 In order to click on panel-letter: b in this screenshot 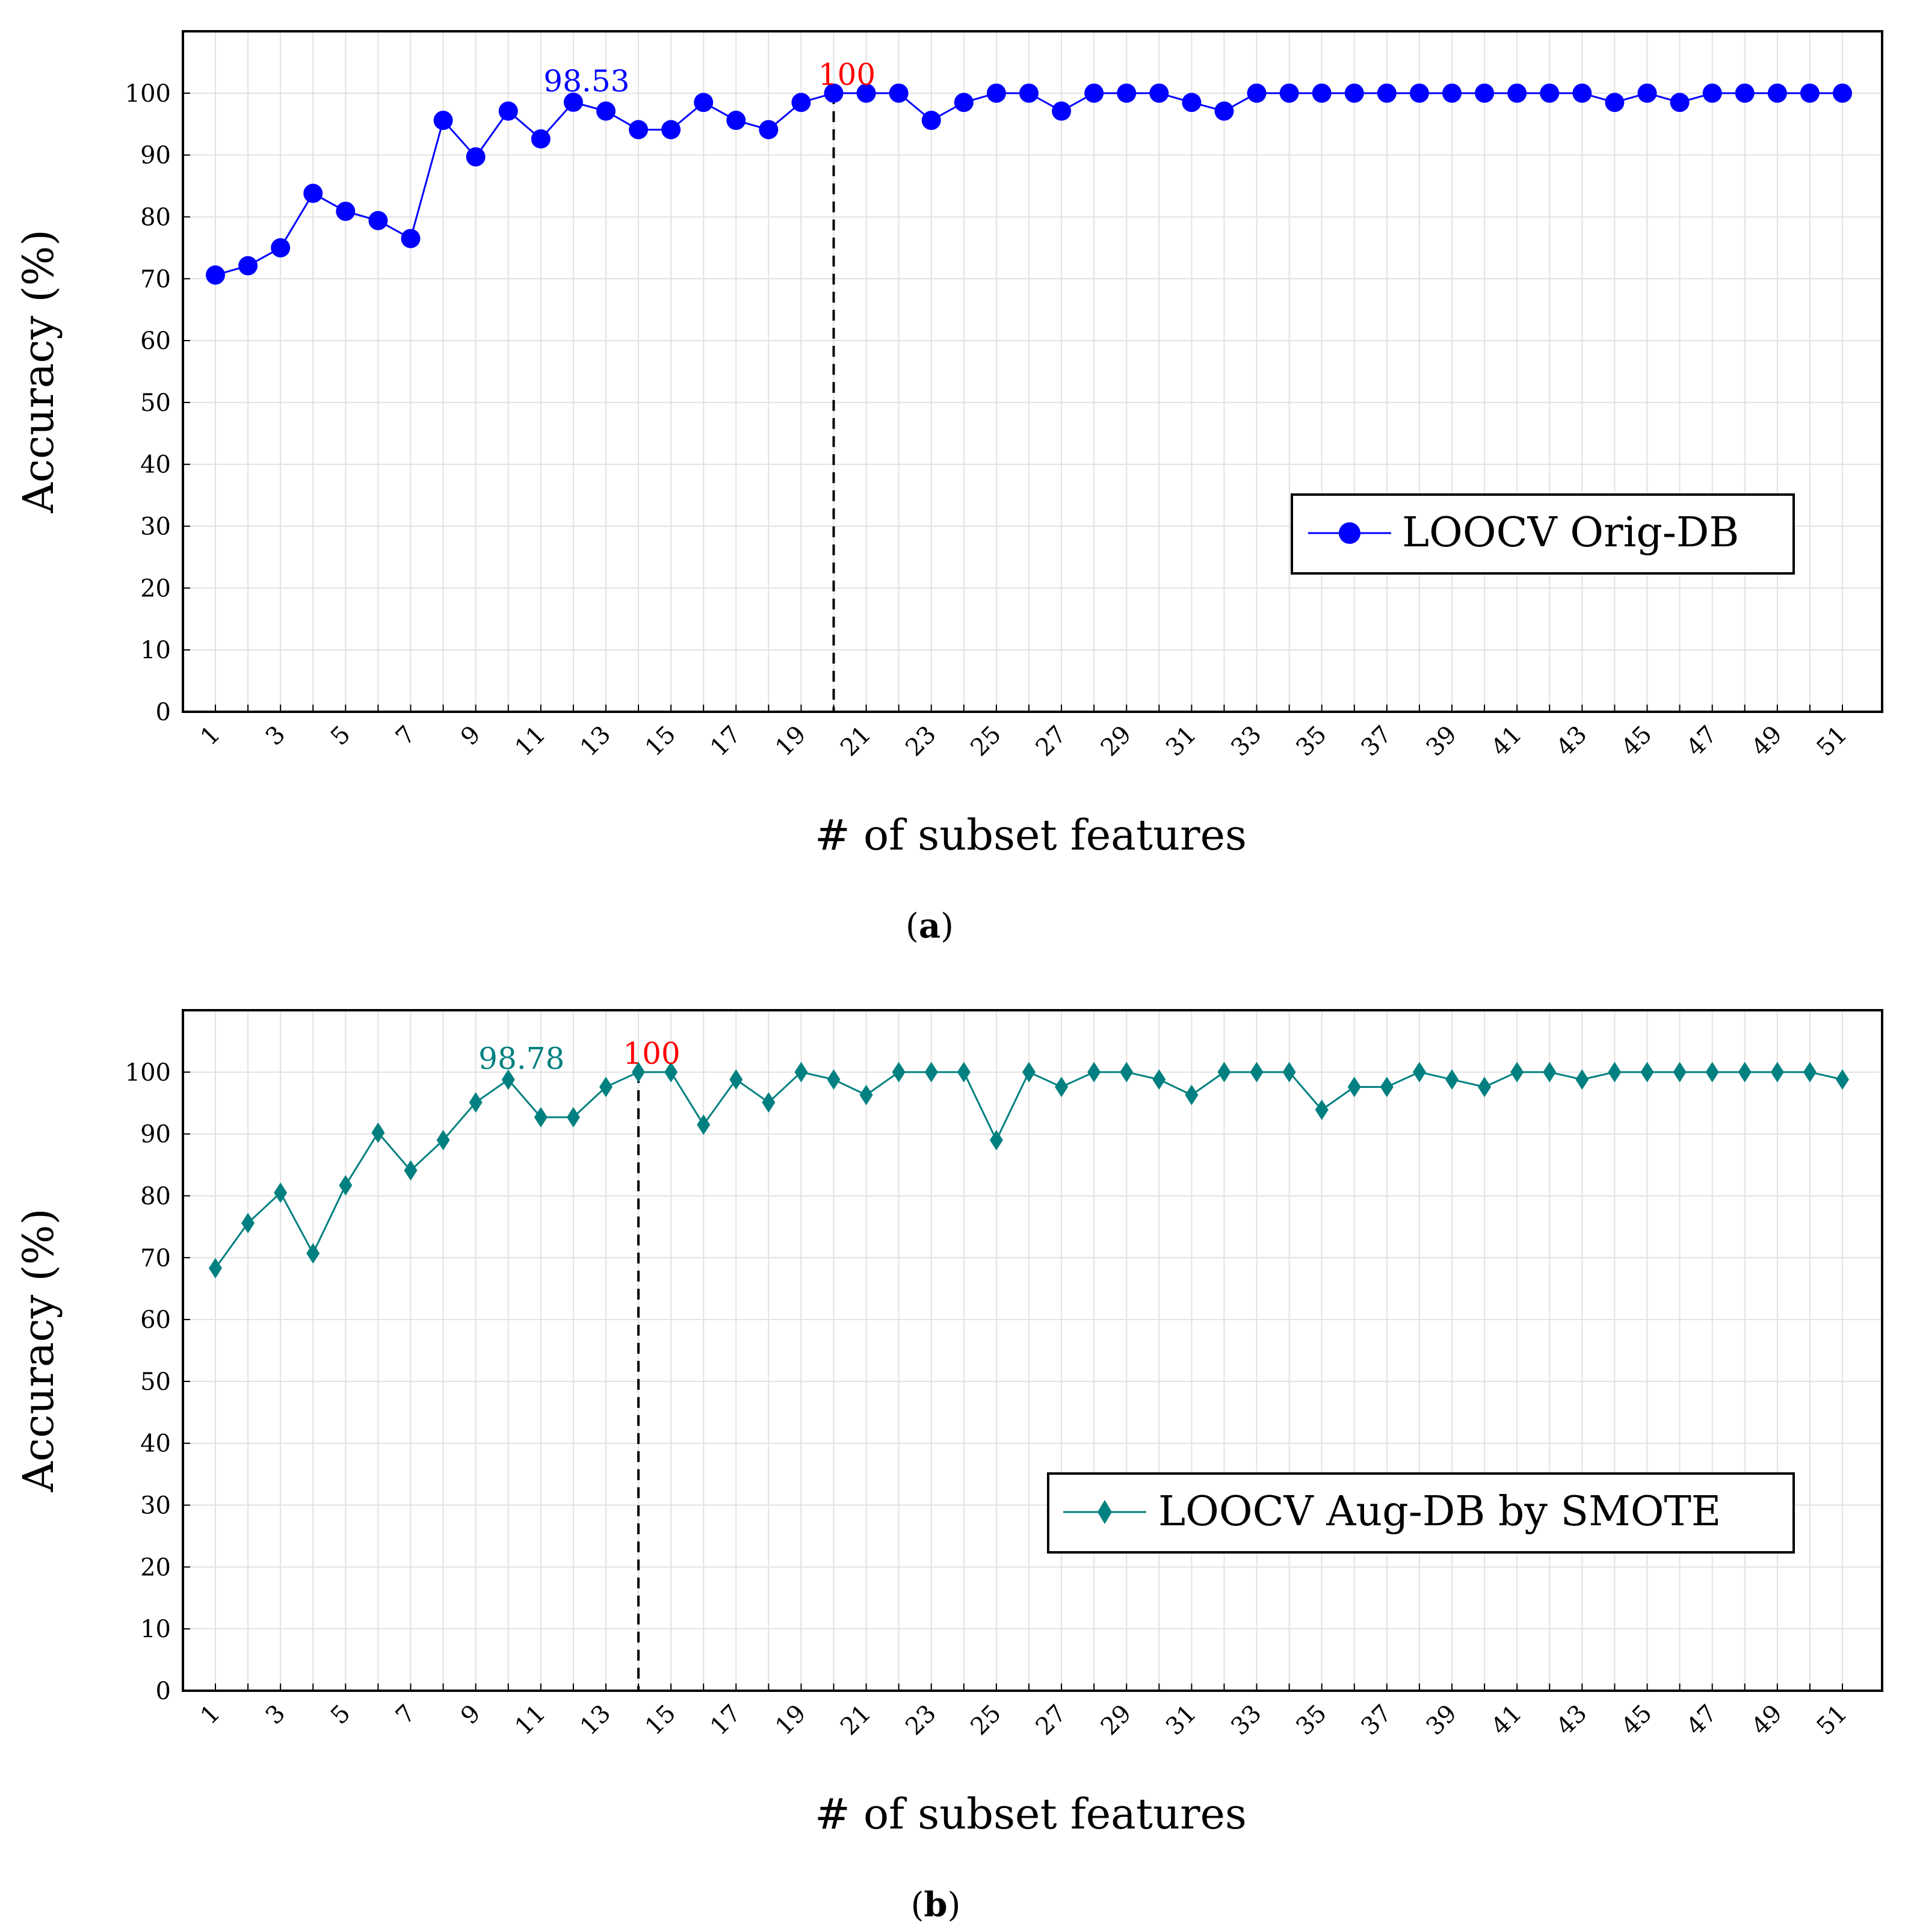, I will do `click(935, 1905)`.